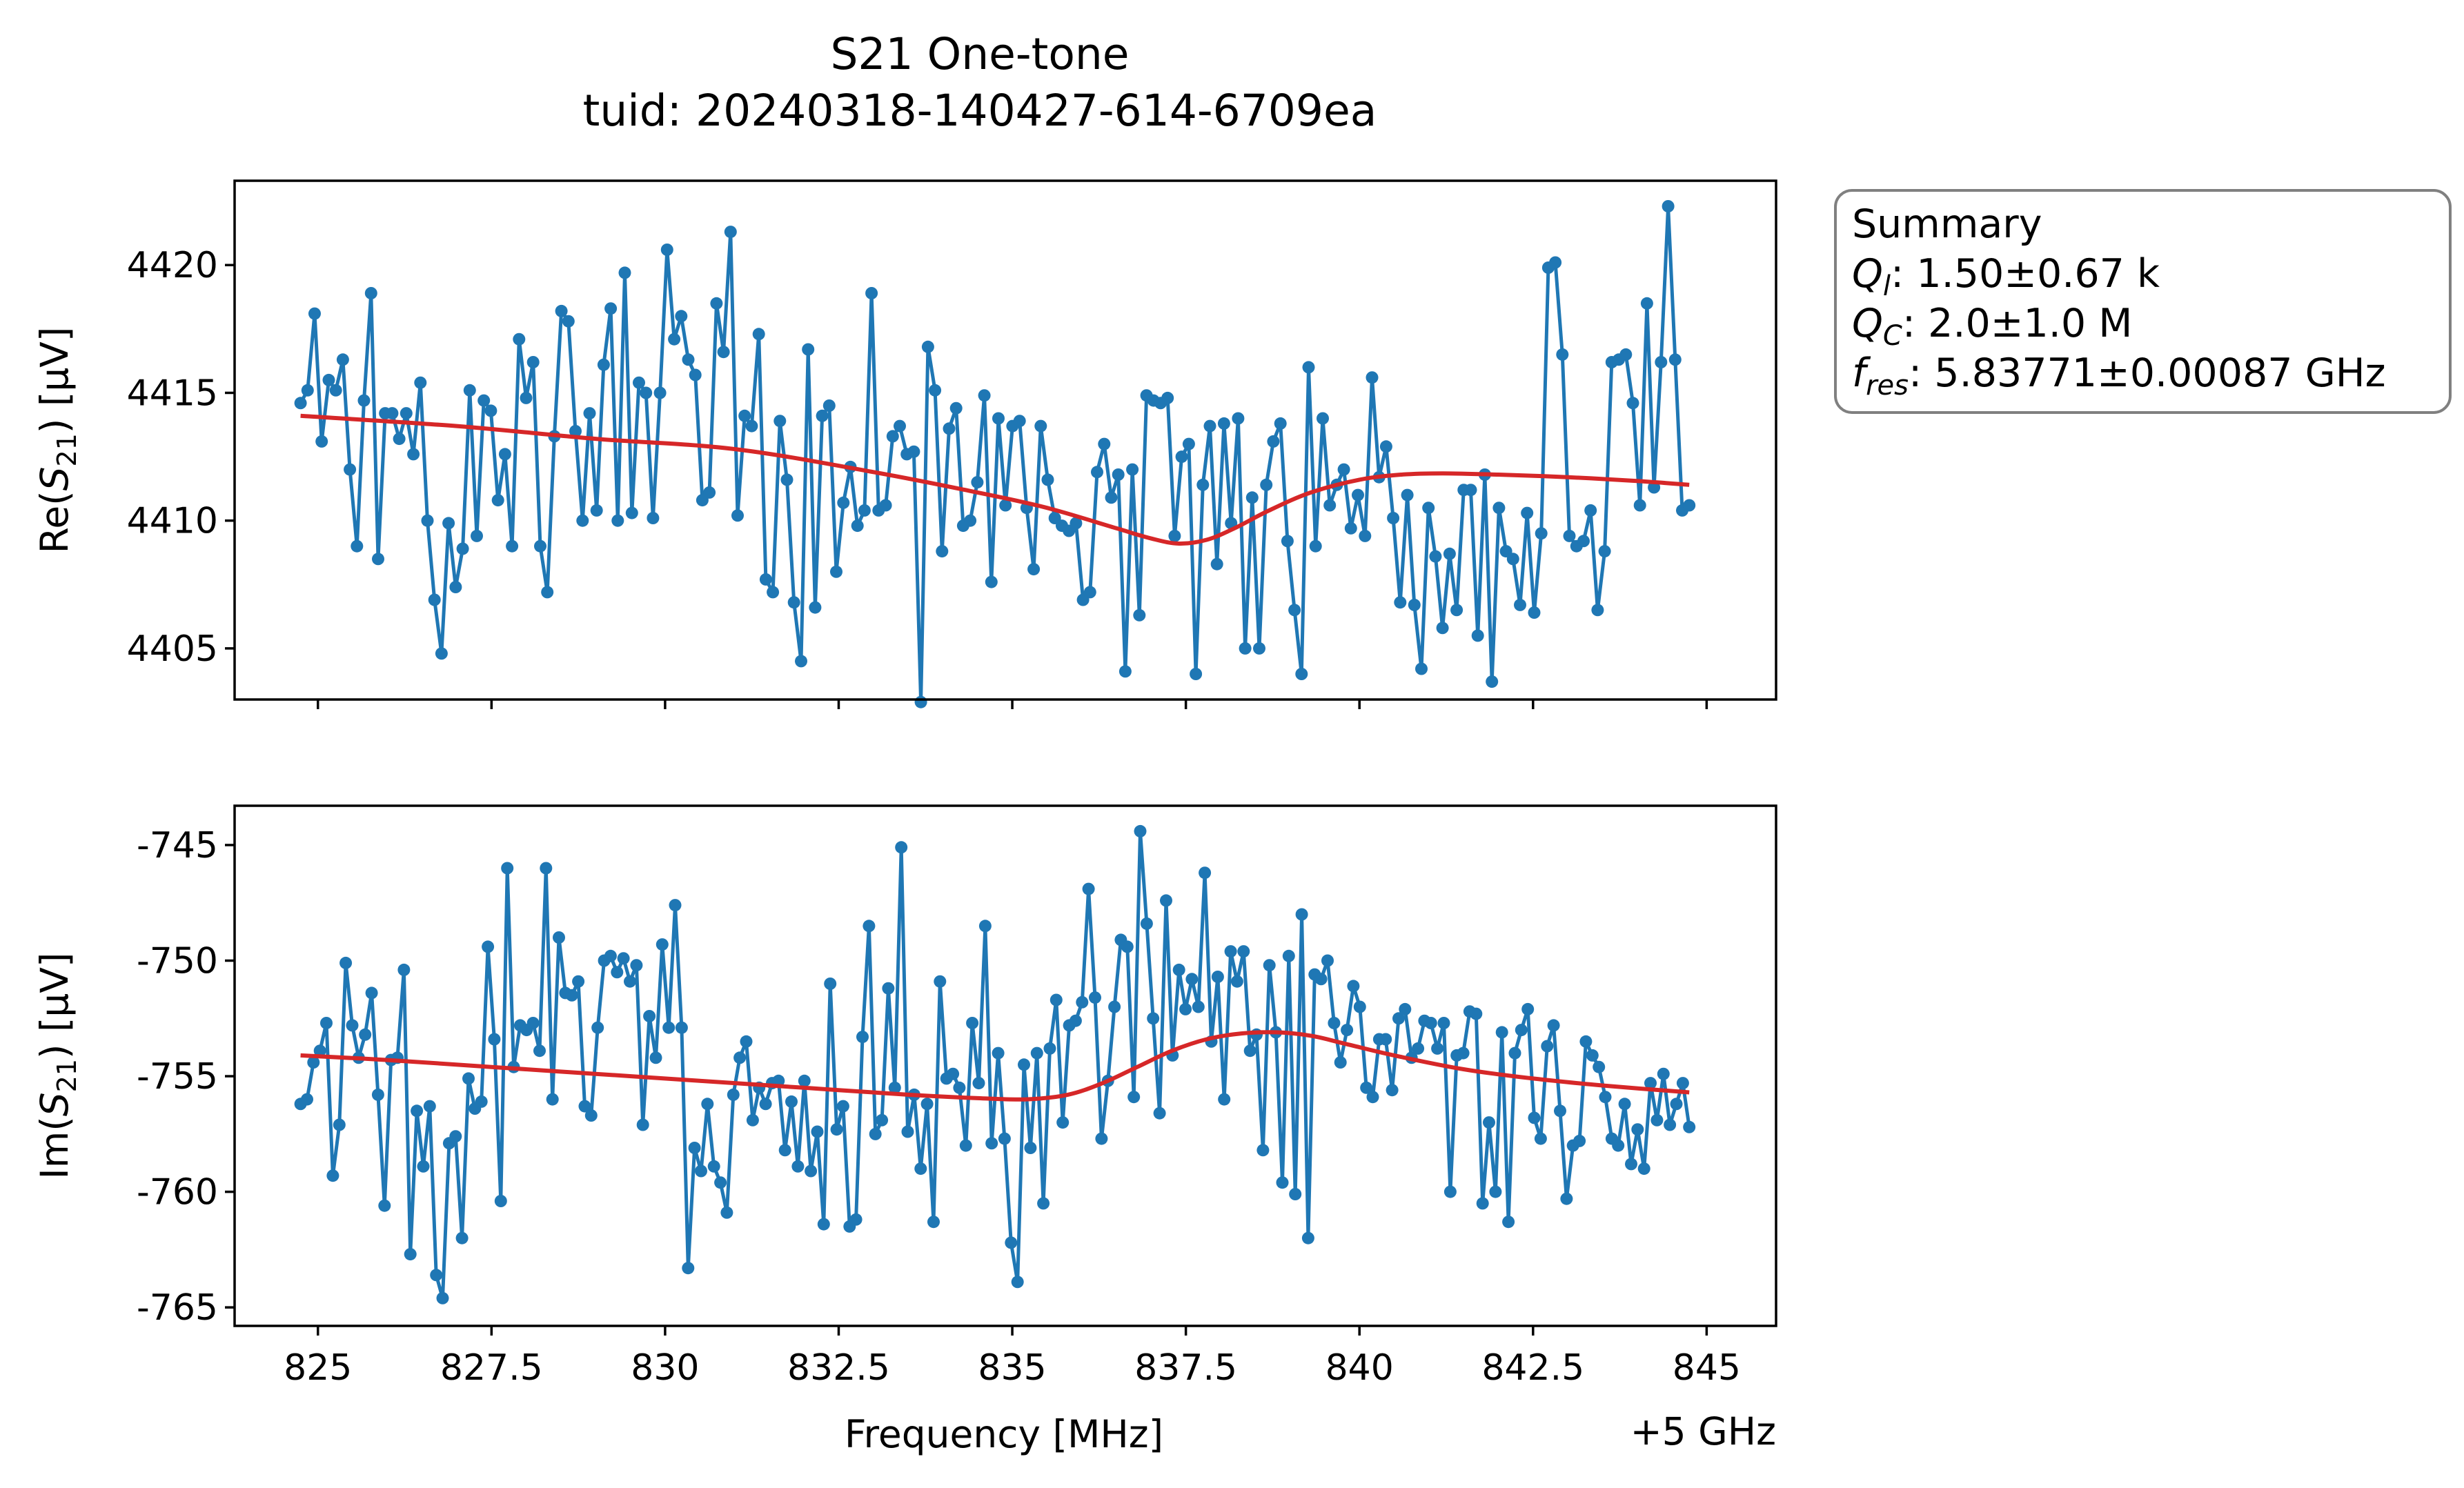 The width and height of the screenshot is (2464, 1488). What do you see at coordinates (980, 54) in the screenshot?
I see `chart-title: S21 One-tone` at bounding box center [980, 54].